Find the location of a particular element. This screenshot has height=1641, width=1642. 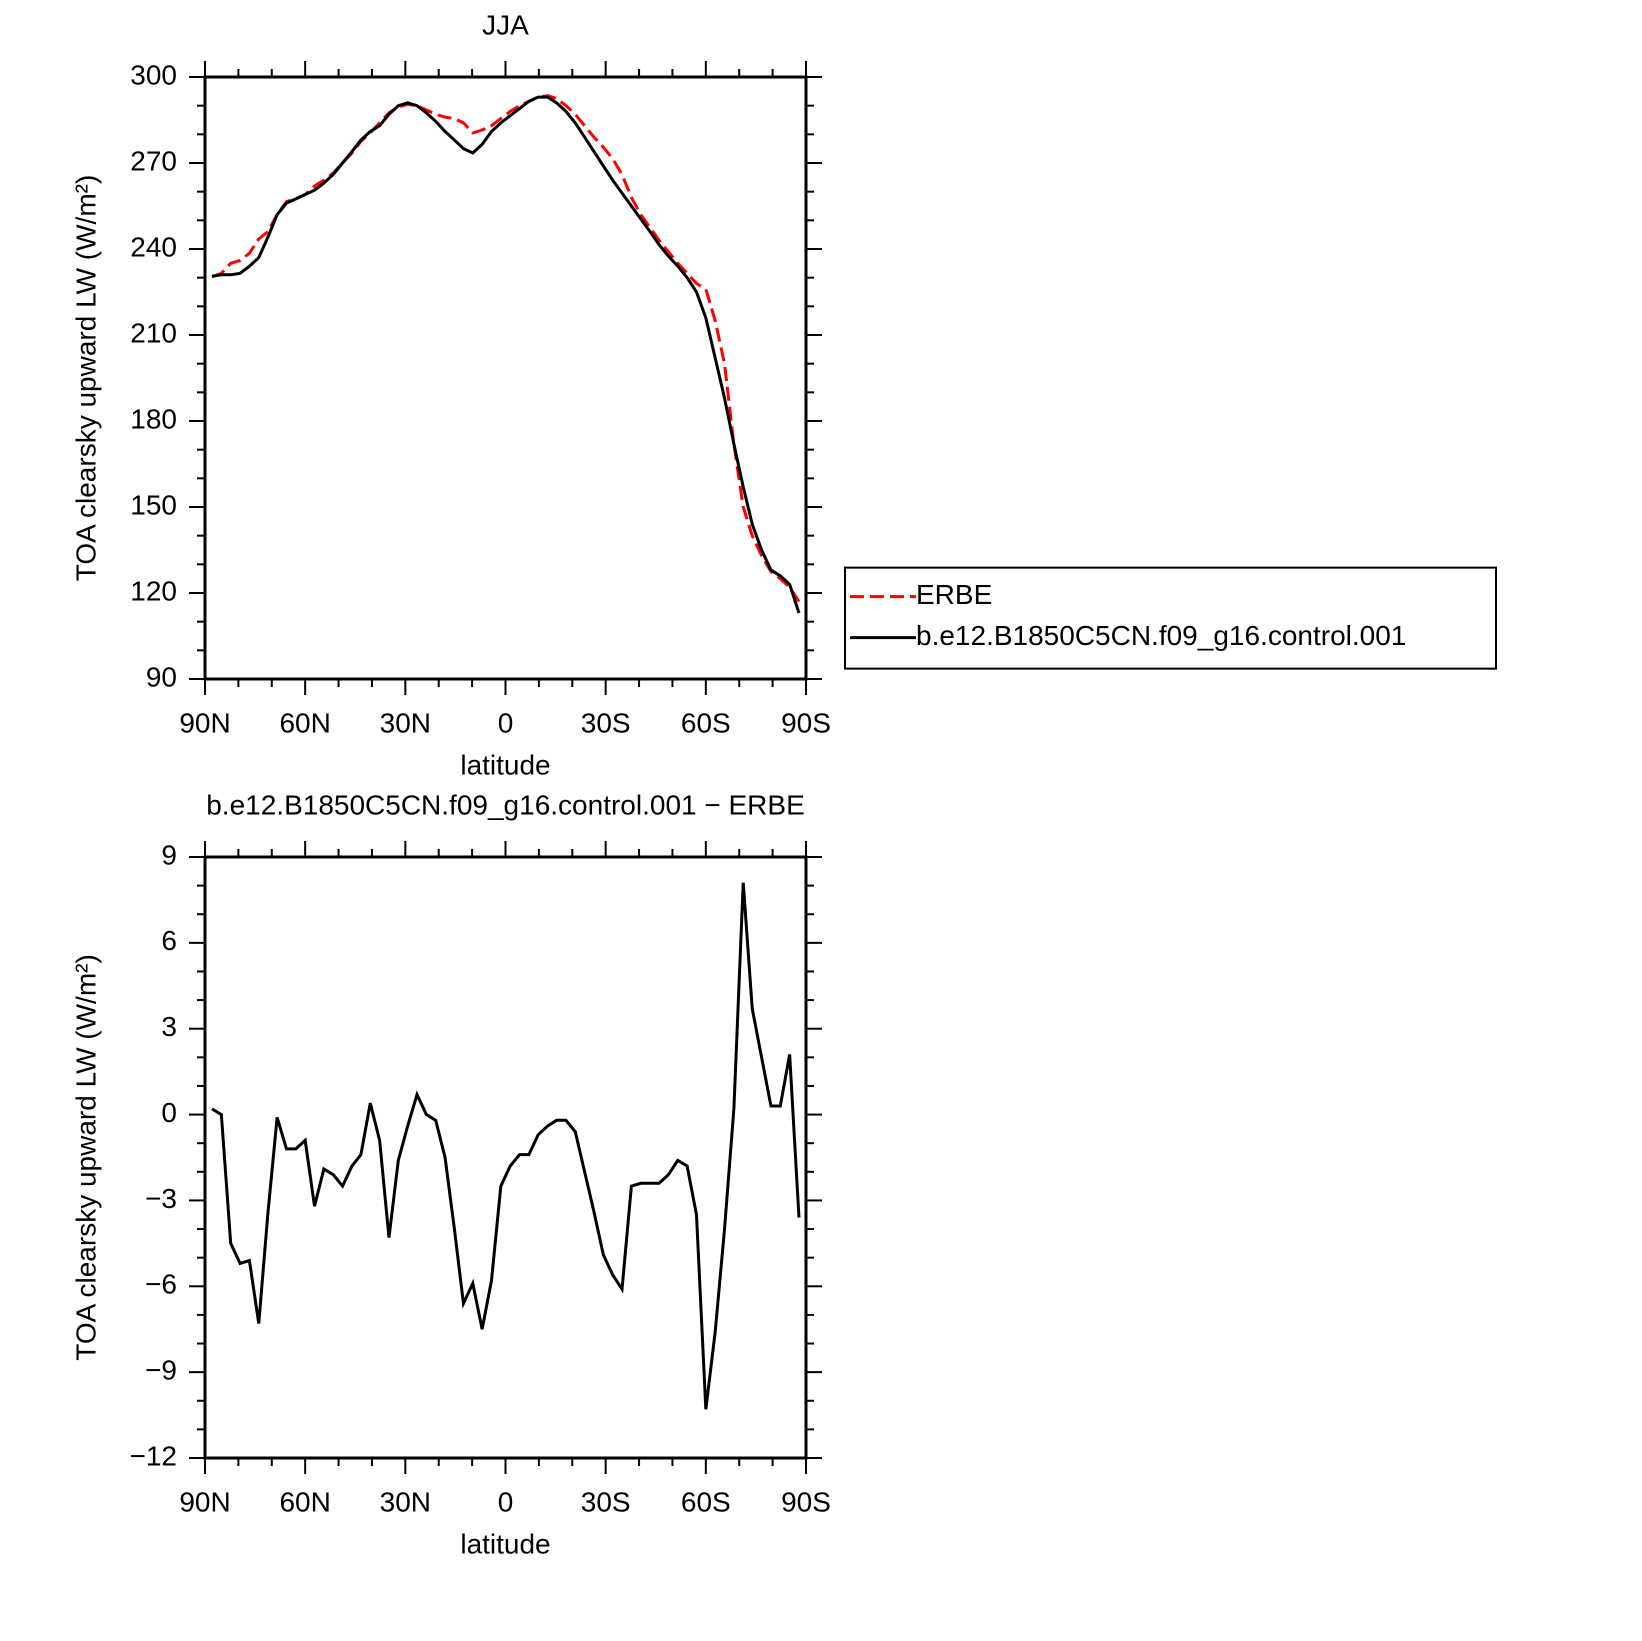

y-tick-label: 9 is located at coordinates (169, 854).